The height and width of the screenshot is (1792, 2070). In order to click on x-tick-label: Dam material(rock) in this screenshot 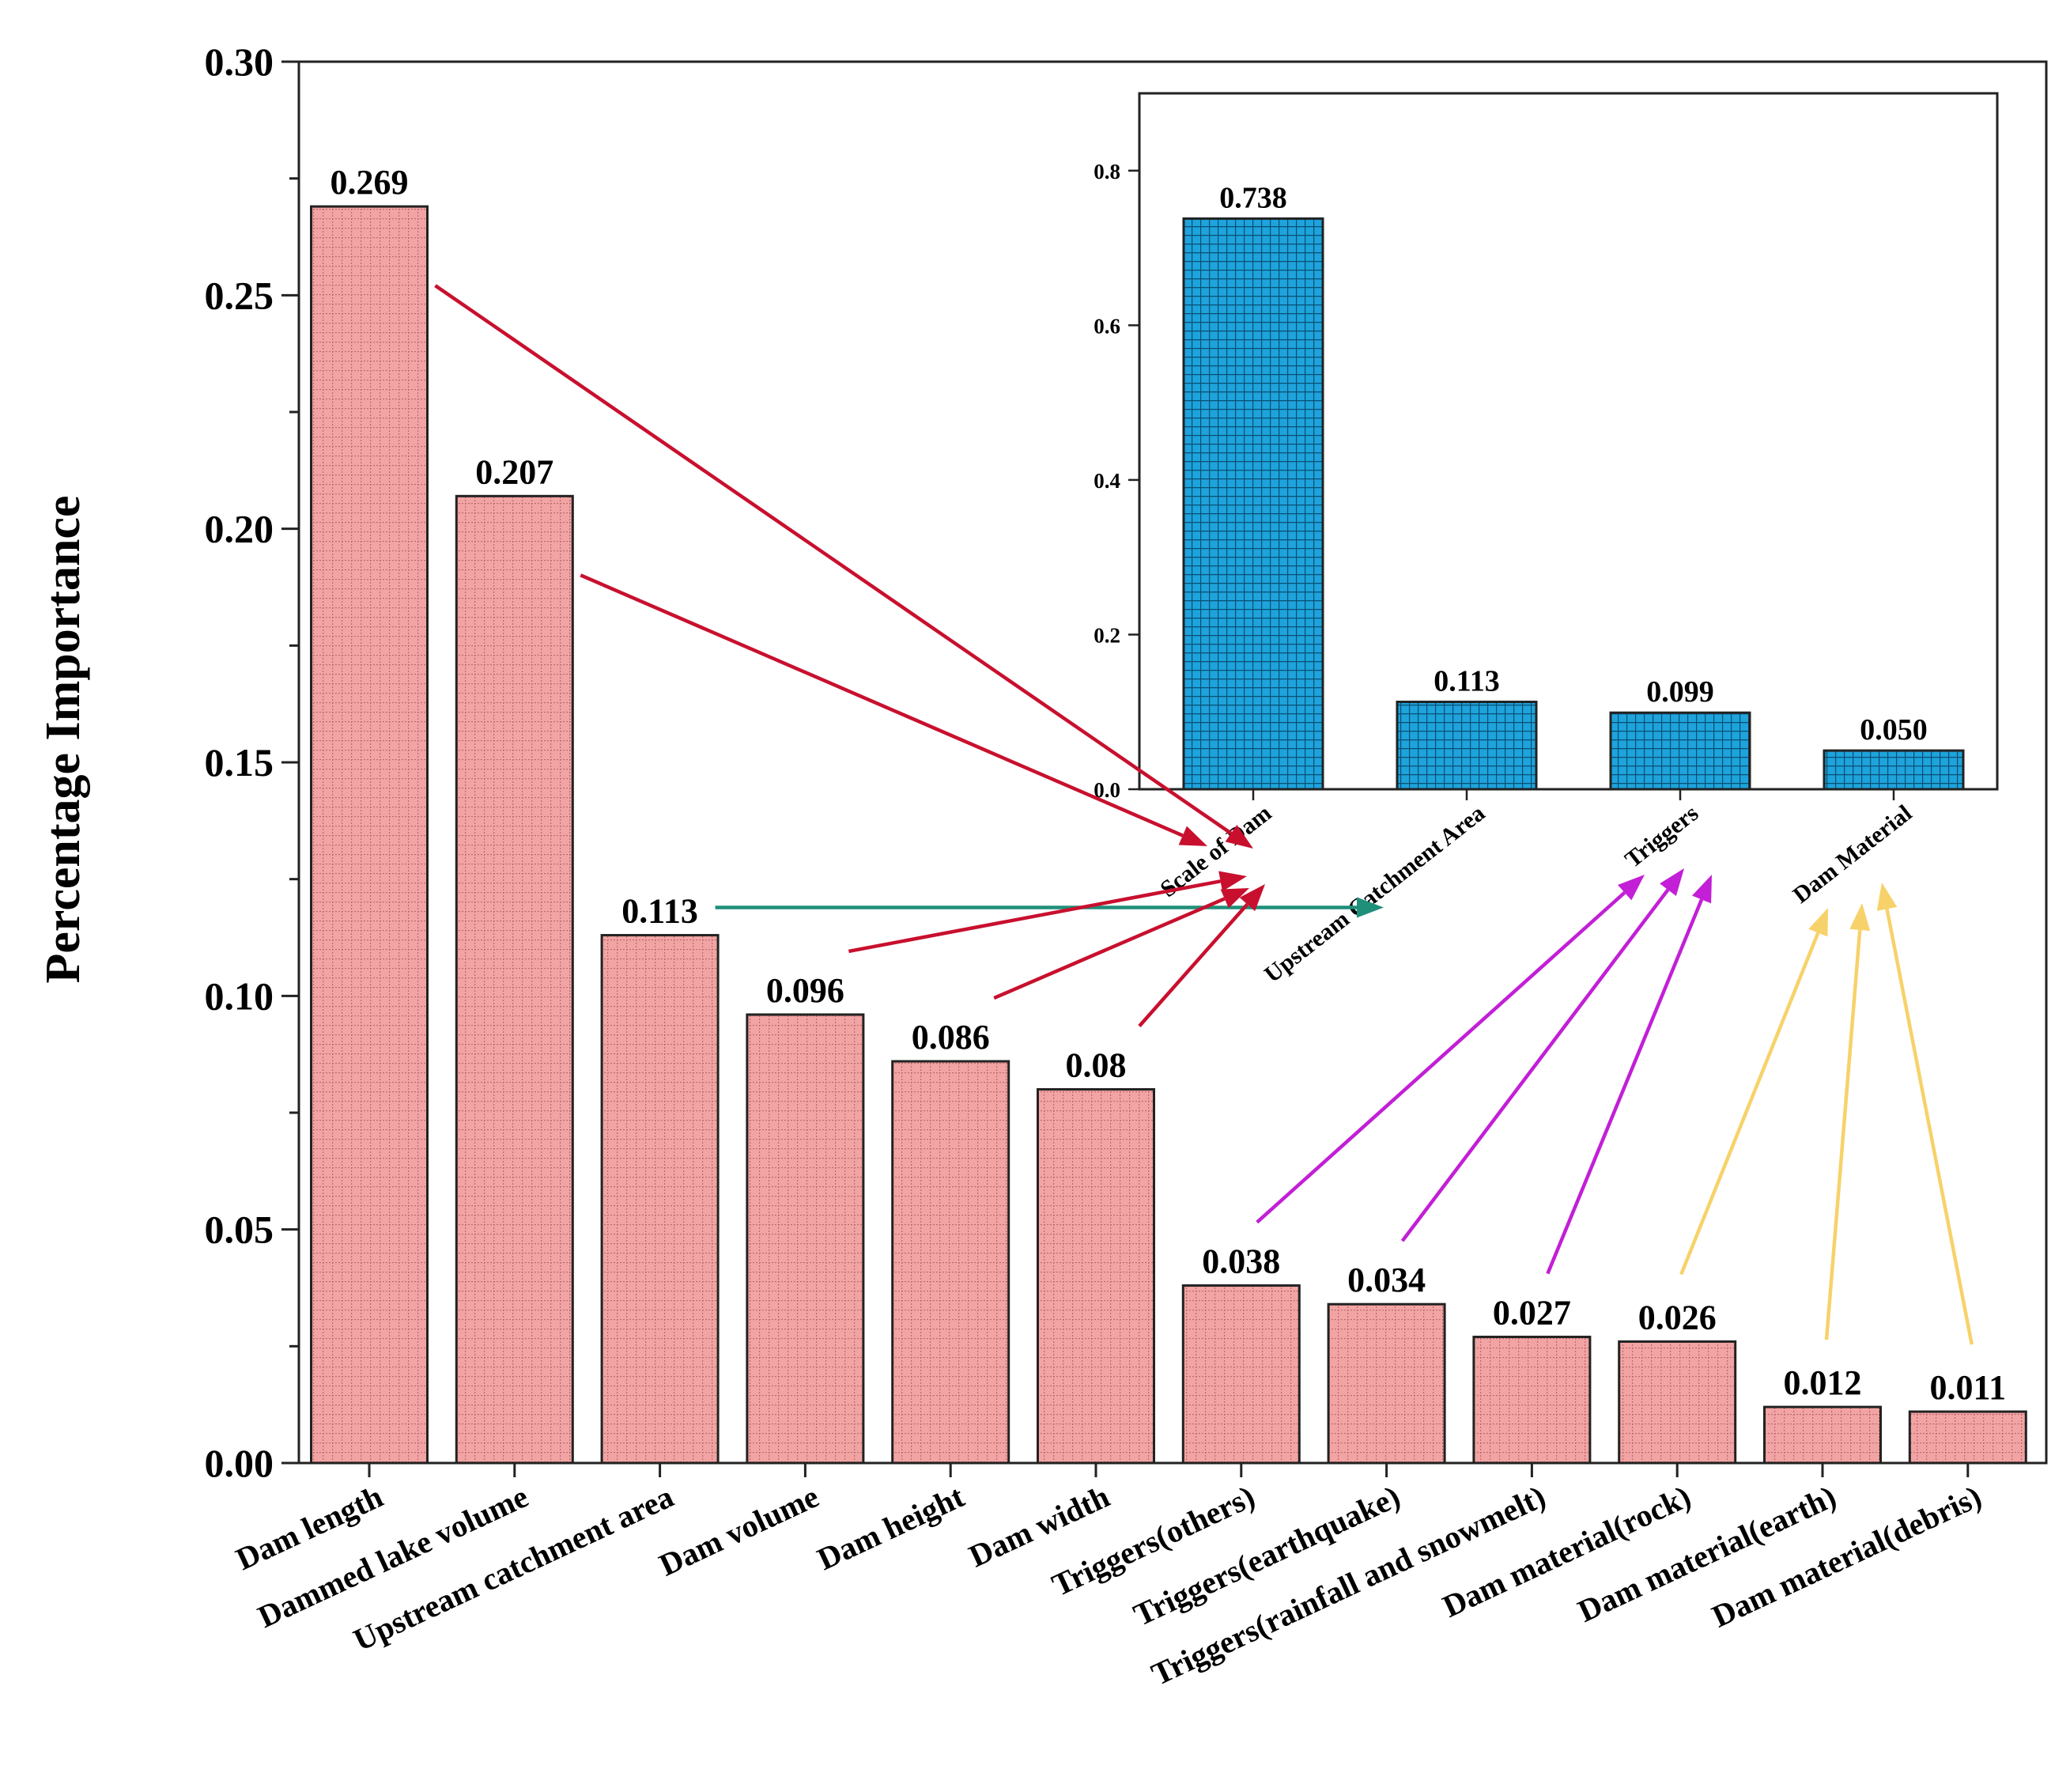, I will do `click(1566, 1551)`.